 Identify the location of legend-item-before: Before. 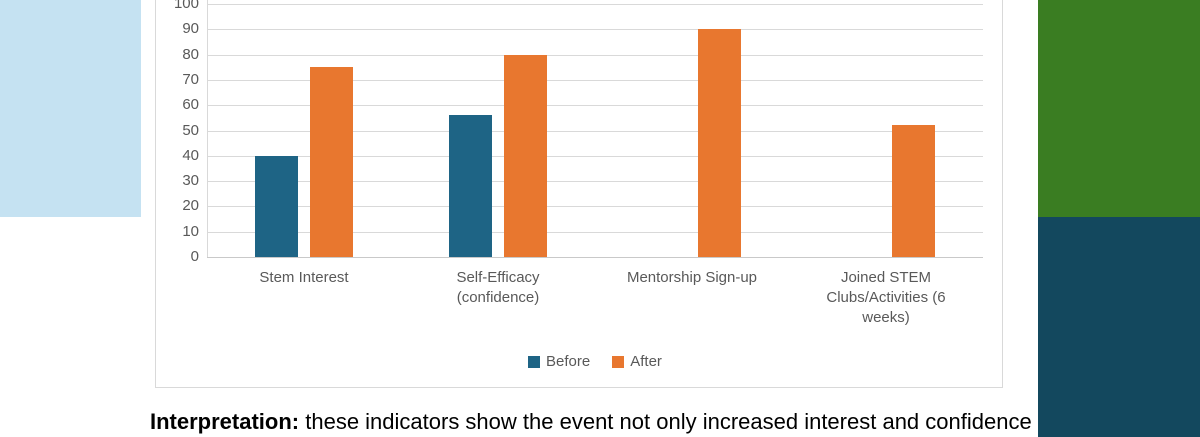
(559, 361).